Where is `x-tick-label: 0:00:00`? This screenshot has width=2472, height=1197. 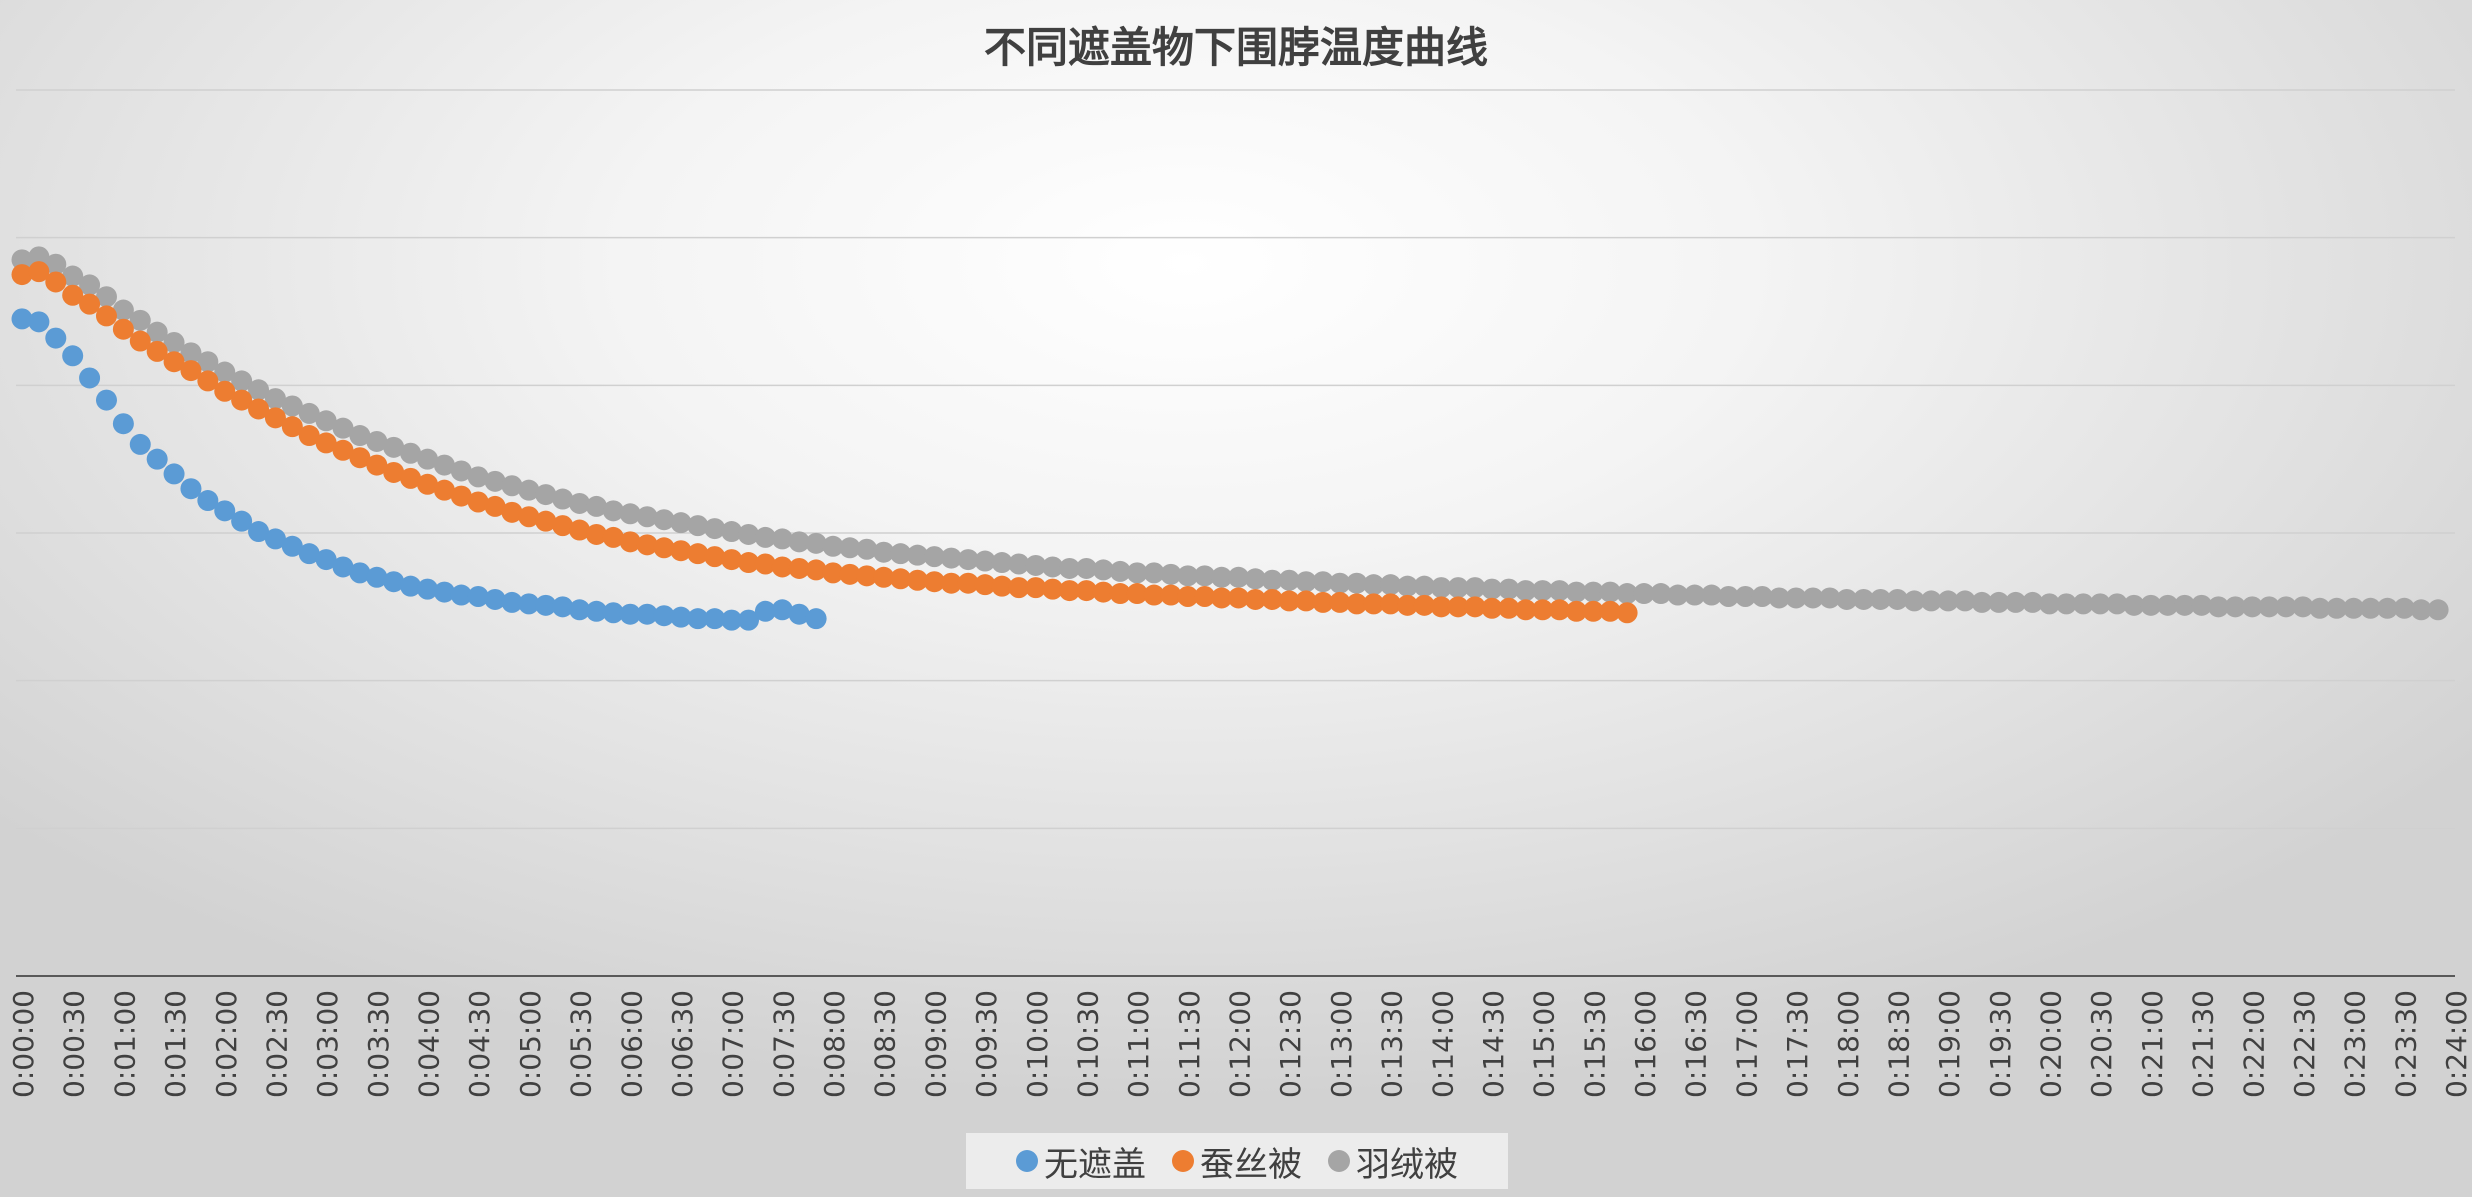
x-tick-label: 0:00:00 is located at coordinates (23, 1044).